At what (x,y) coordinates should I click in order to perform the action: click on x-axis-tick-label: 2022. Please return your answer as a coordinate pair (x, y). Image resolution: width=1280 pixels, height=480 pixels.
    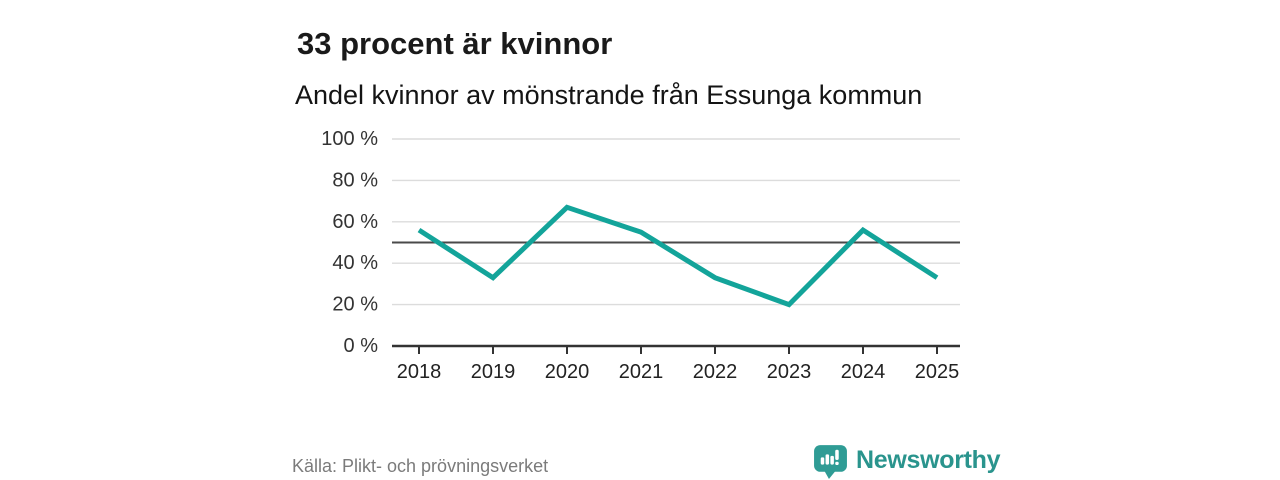
    Looking at the image, I should click on (715, 372).